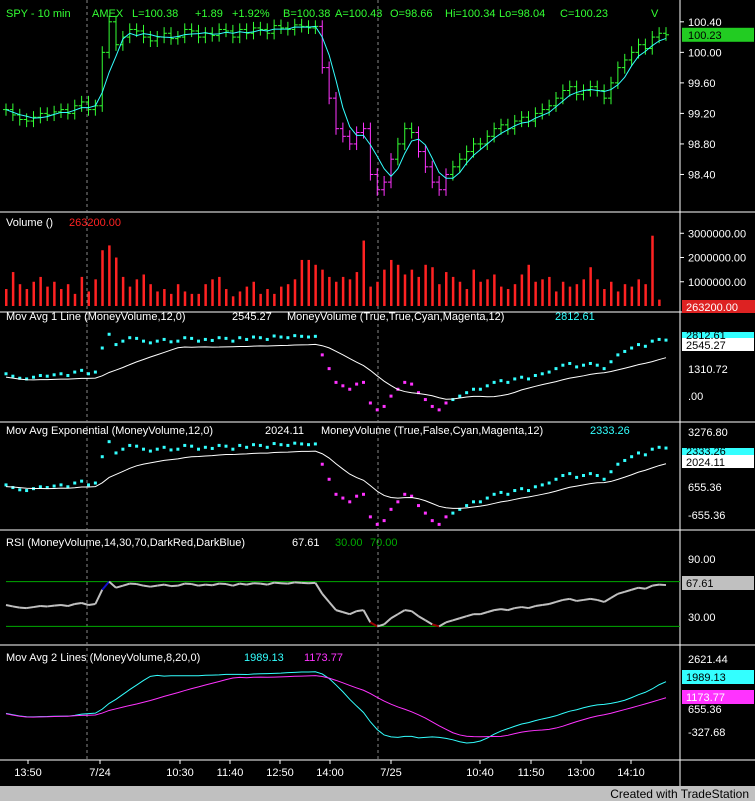  Describe the element at coordinates (702, 114) in the screenshot. I see `price-tick-label: 99.20` at that location.